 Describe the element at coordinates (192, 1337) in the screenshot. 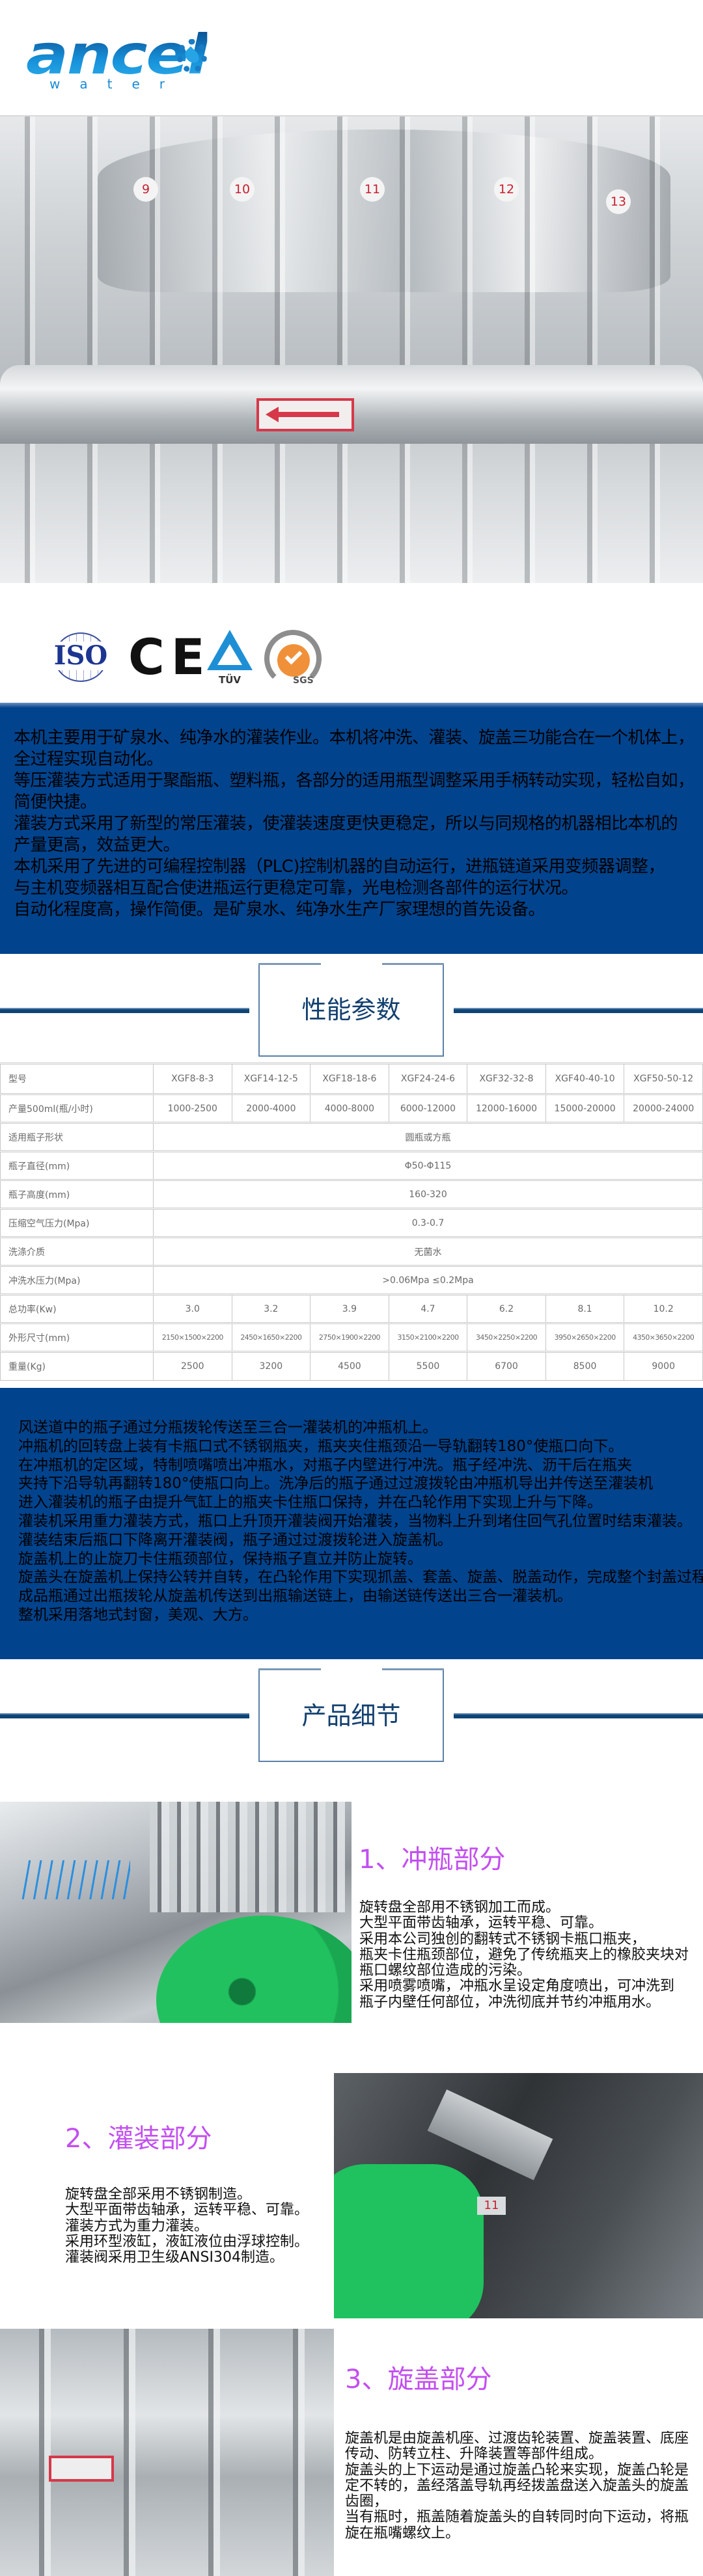

I see `spec-value: 2150×1500×2200` at that location.